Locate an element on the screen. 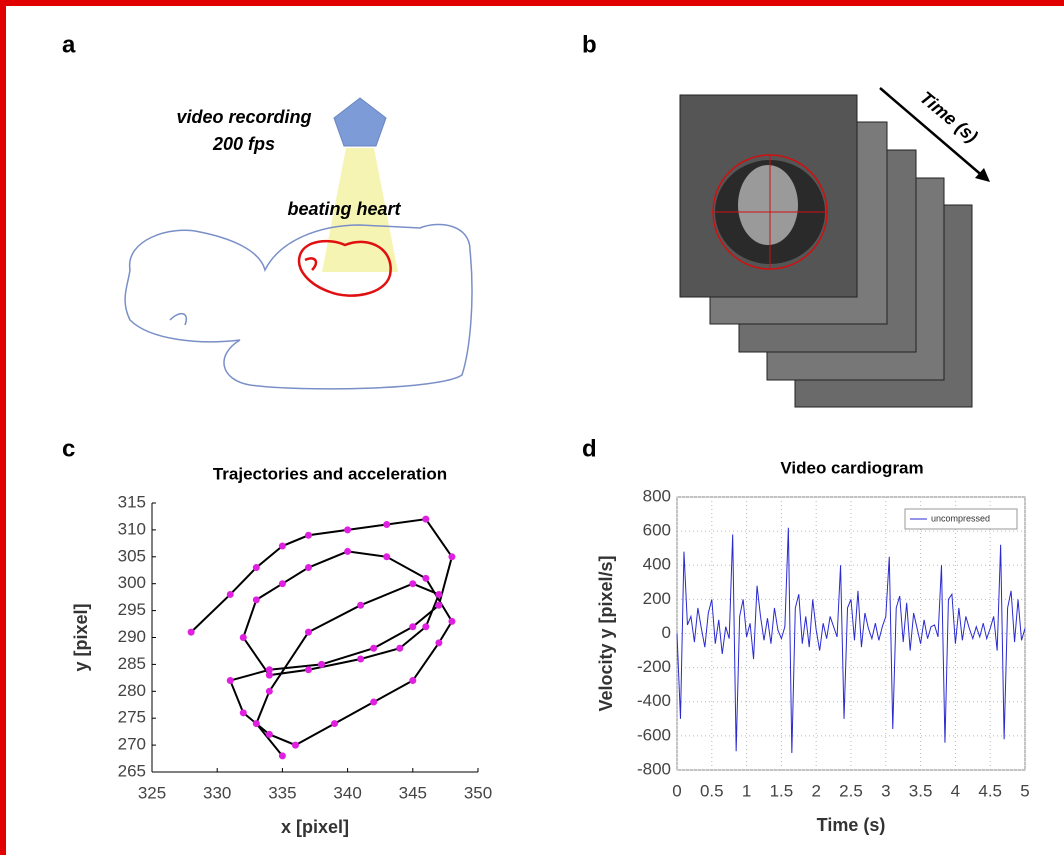  time-arrow-text: Time (s) is located at coordinates (948, 116).